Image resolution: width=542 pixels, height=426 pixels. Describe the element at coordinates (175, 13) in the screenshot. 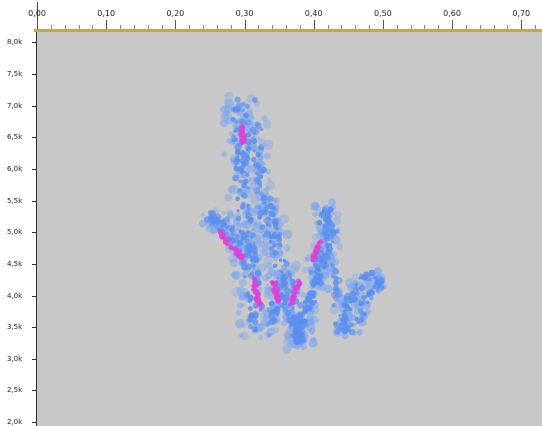

I see `time-tick-label: 0,20` at that location.